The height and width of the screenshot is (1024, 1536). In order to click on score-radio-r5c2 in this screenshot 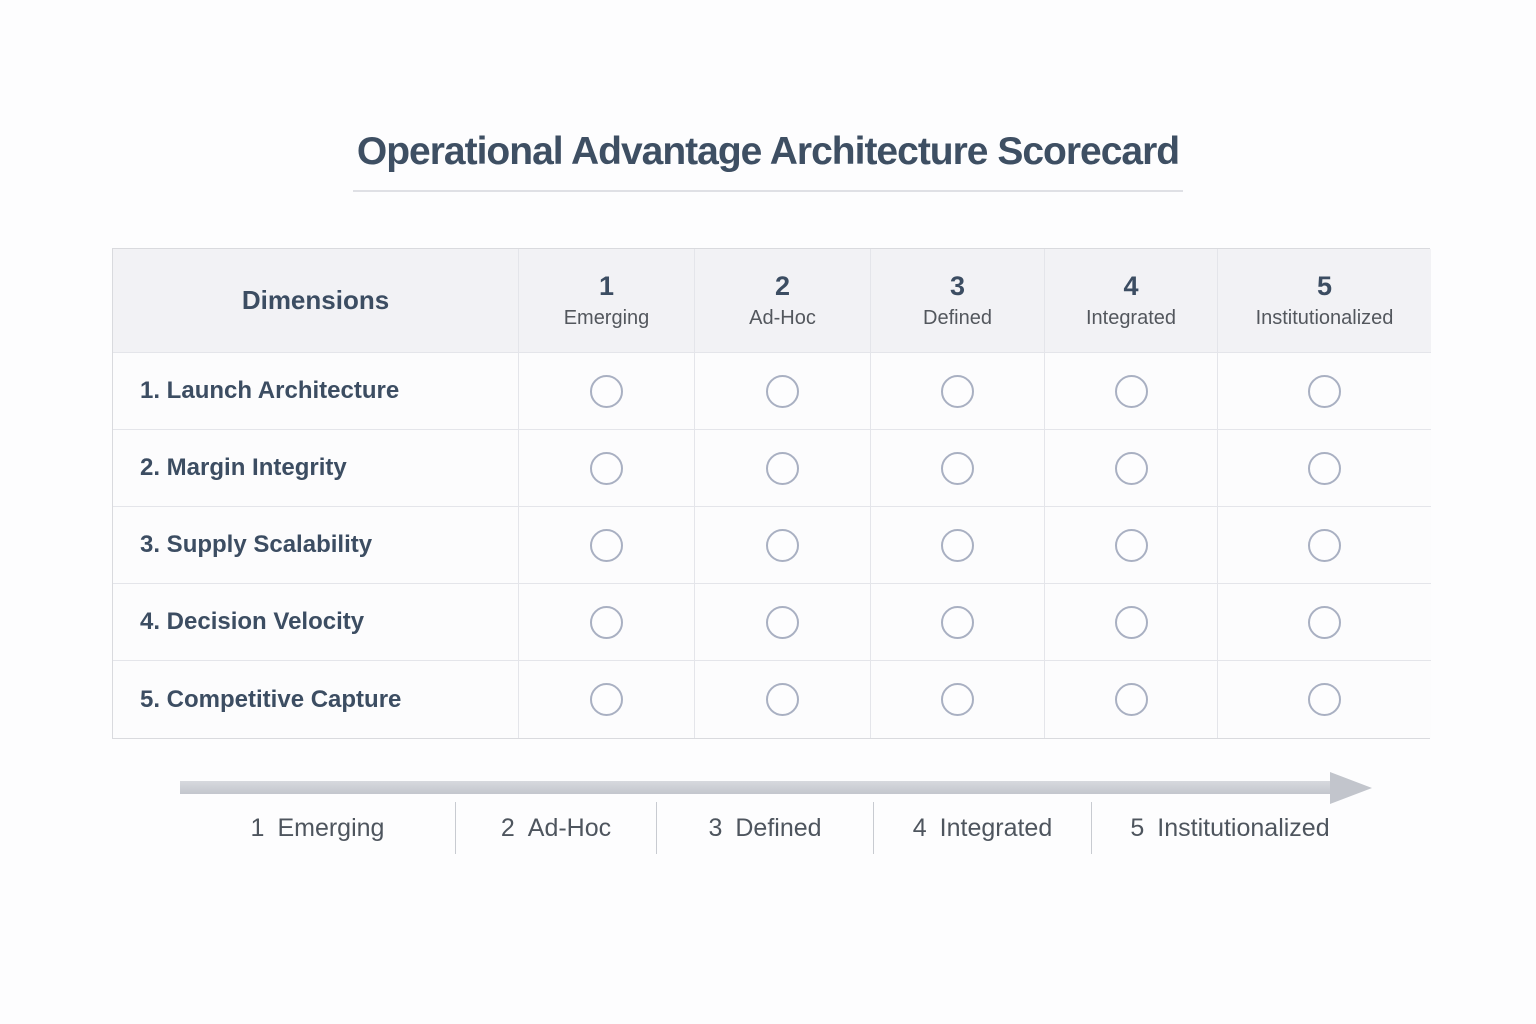, I will do `click(782, 699)`.